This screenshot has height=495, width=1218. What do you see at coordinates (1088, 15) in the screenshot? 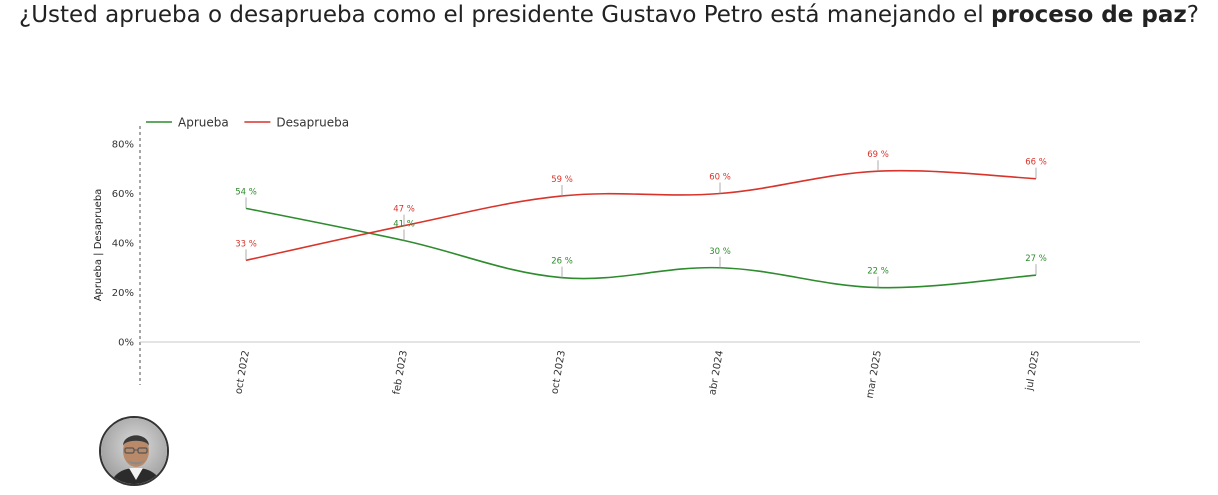
I see `chart-title-bold: proceso de paz` at bounding box center [1088, 15].